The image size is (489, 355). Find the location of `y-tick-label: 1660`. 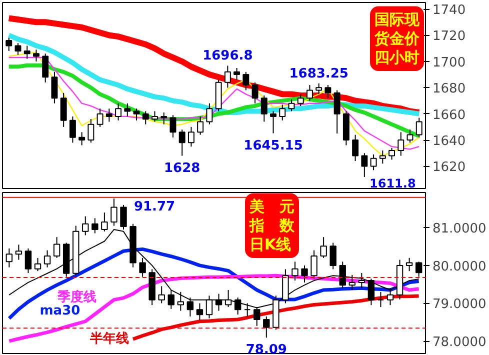

y-tick-label: 1660 is located at coordinates (449, 115).